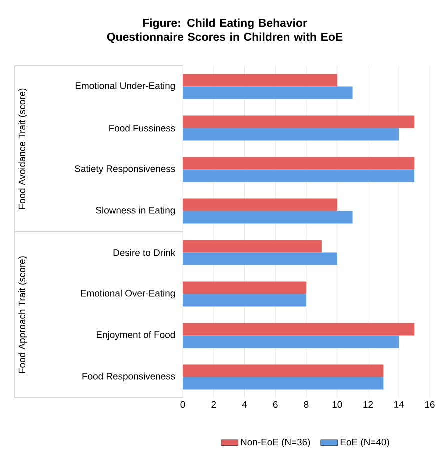  What do you see at coordinates (245, 404) in the screenshot?
I see `x-tick-label: 4` at bounding box center [245, 404].